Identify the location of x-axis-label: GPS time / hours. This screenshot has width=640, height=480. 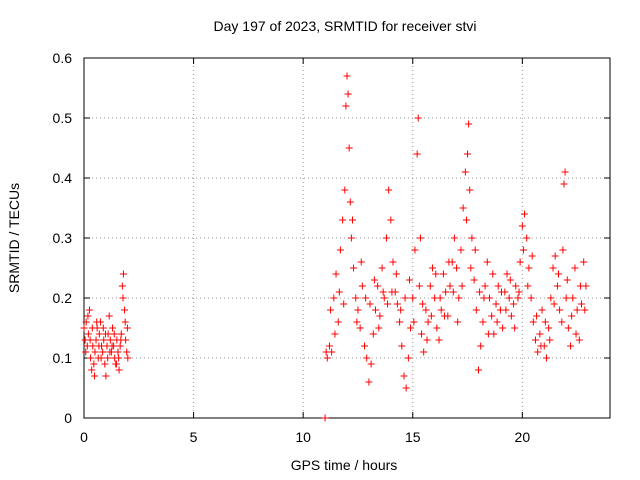
(344, 465).